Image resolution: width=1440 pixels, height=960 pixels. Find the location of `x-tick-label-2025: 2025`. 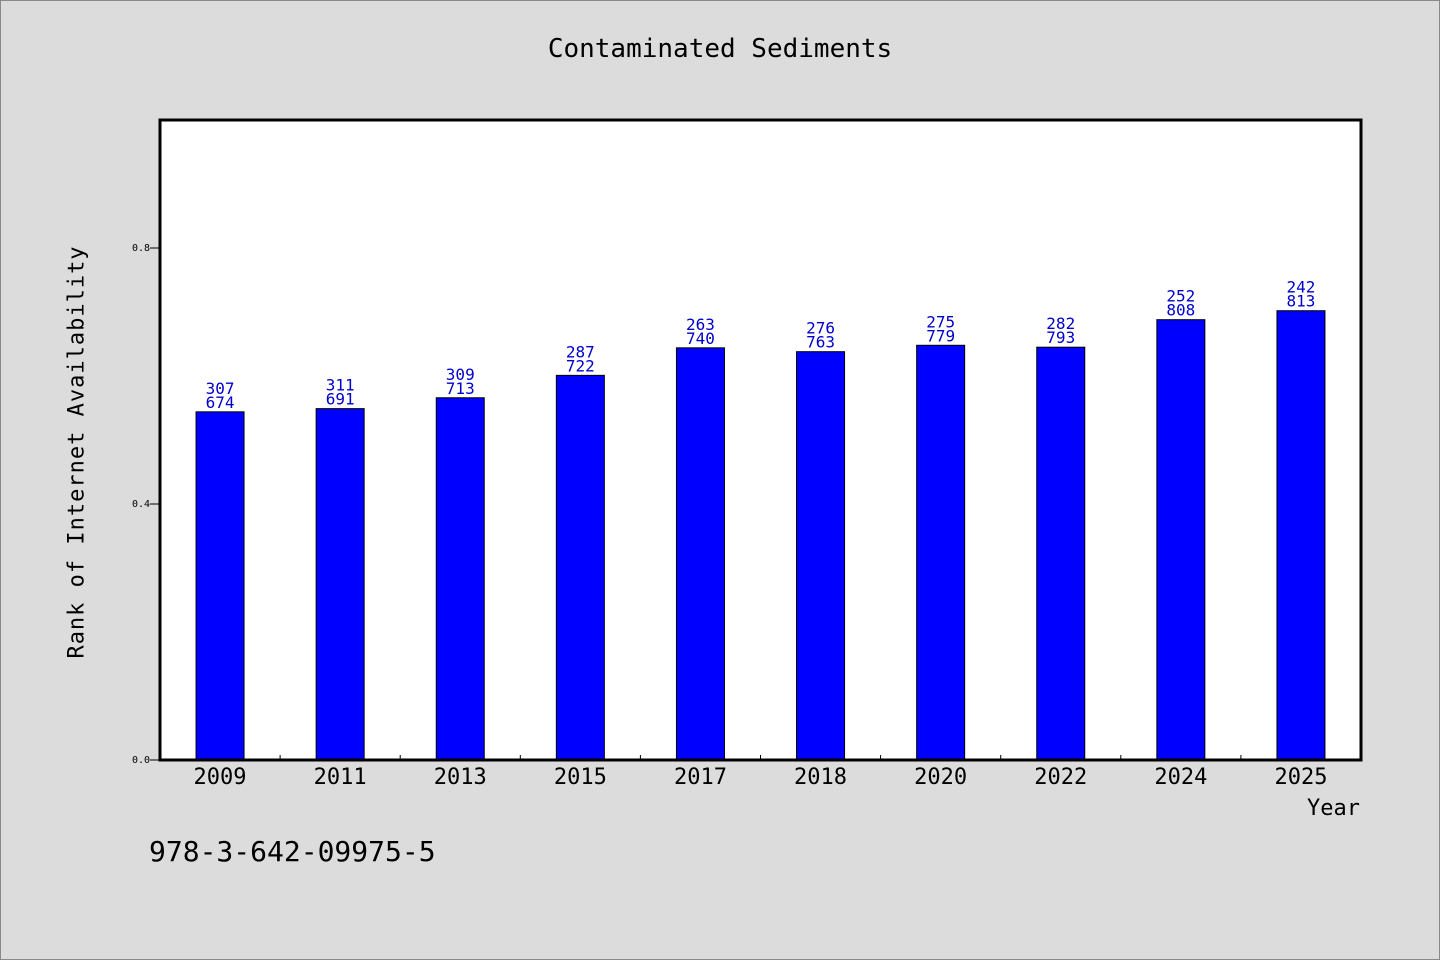

x-tick-label-2025: 2025 is located at coordinates (1300, 777).